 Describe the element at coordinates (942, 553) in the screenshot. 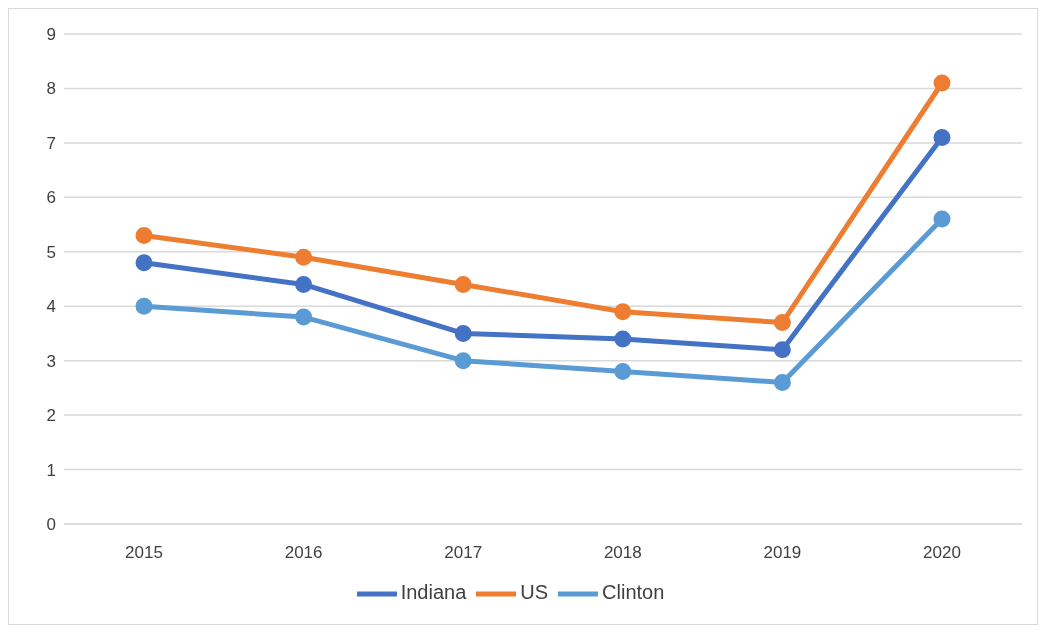

I see `x-tick-label: 2020` at that location.